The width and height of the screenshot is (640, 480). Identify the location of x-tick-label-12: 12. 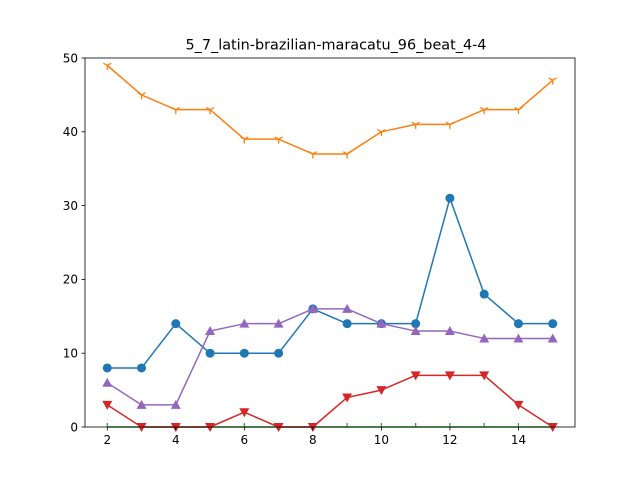
(449, 440).